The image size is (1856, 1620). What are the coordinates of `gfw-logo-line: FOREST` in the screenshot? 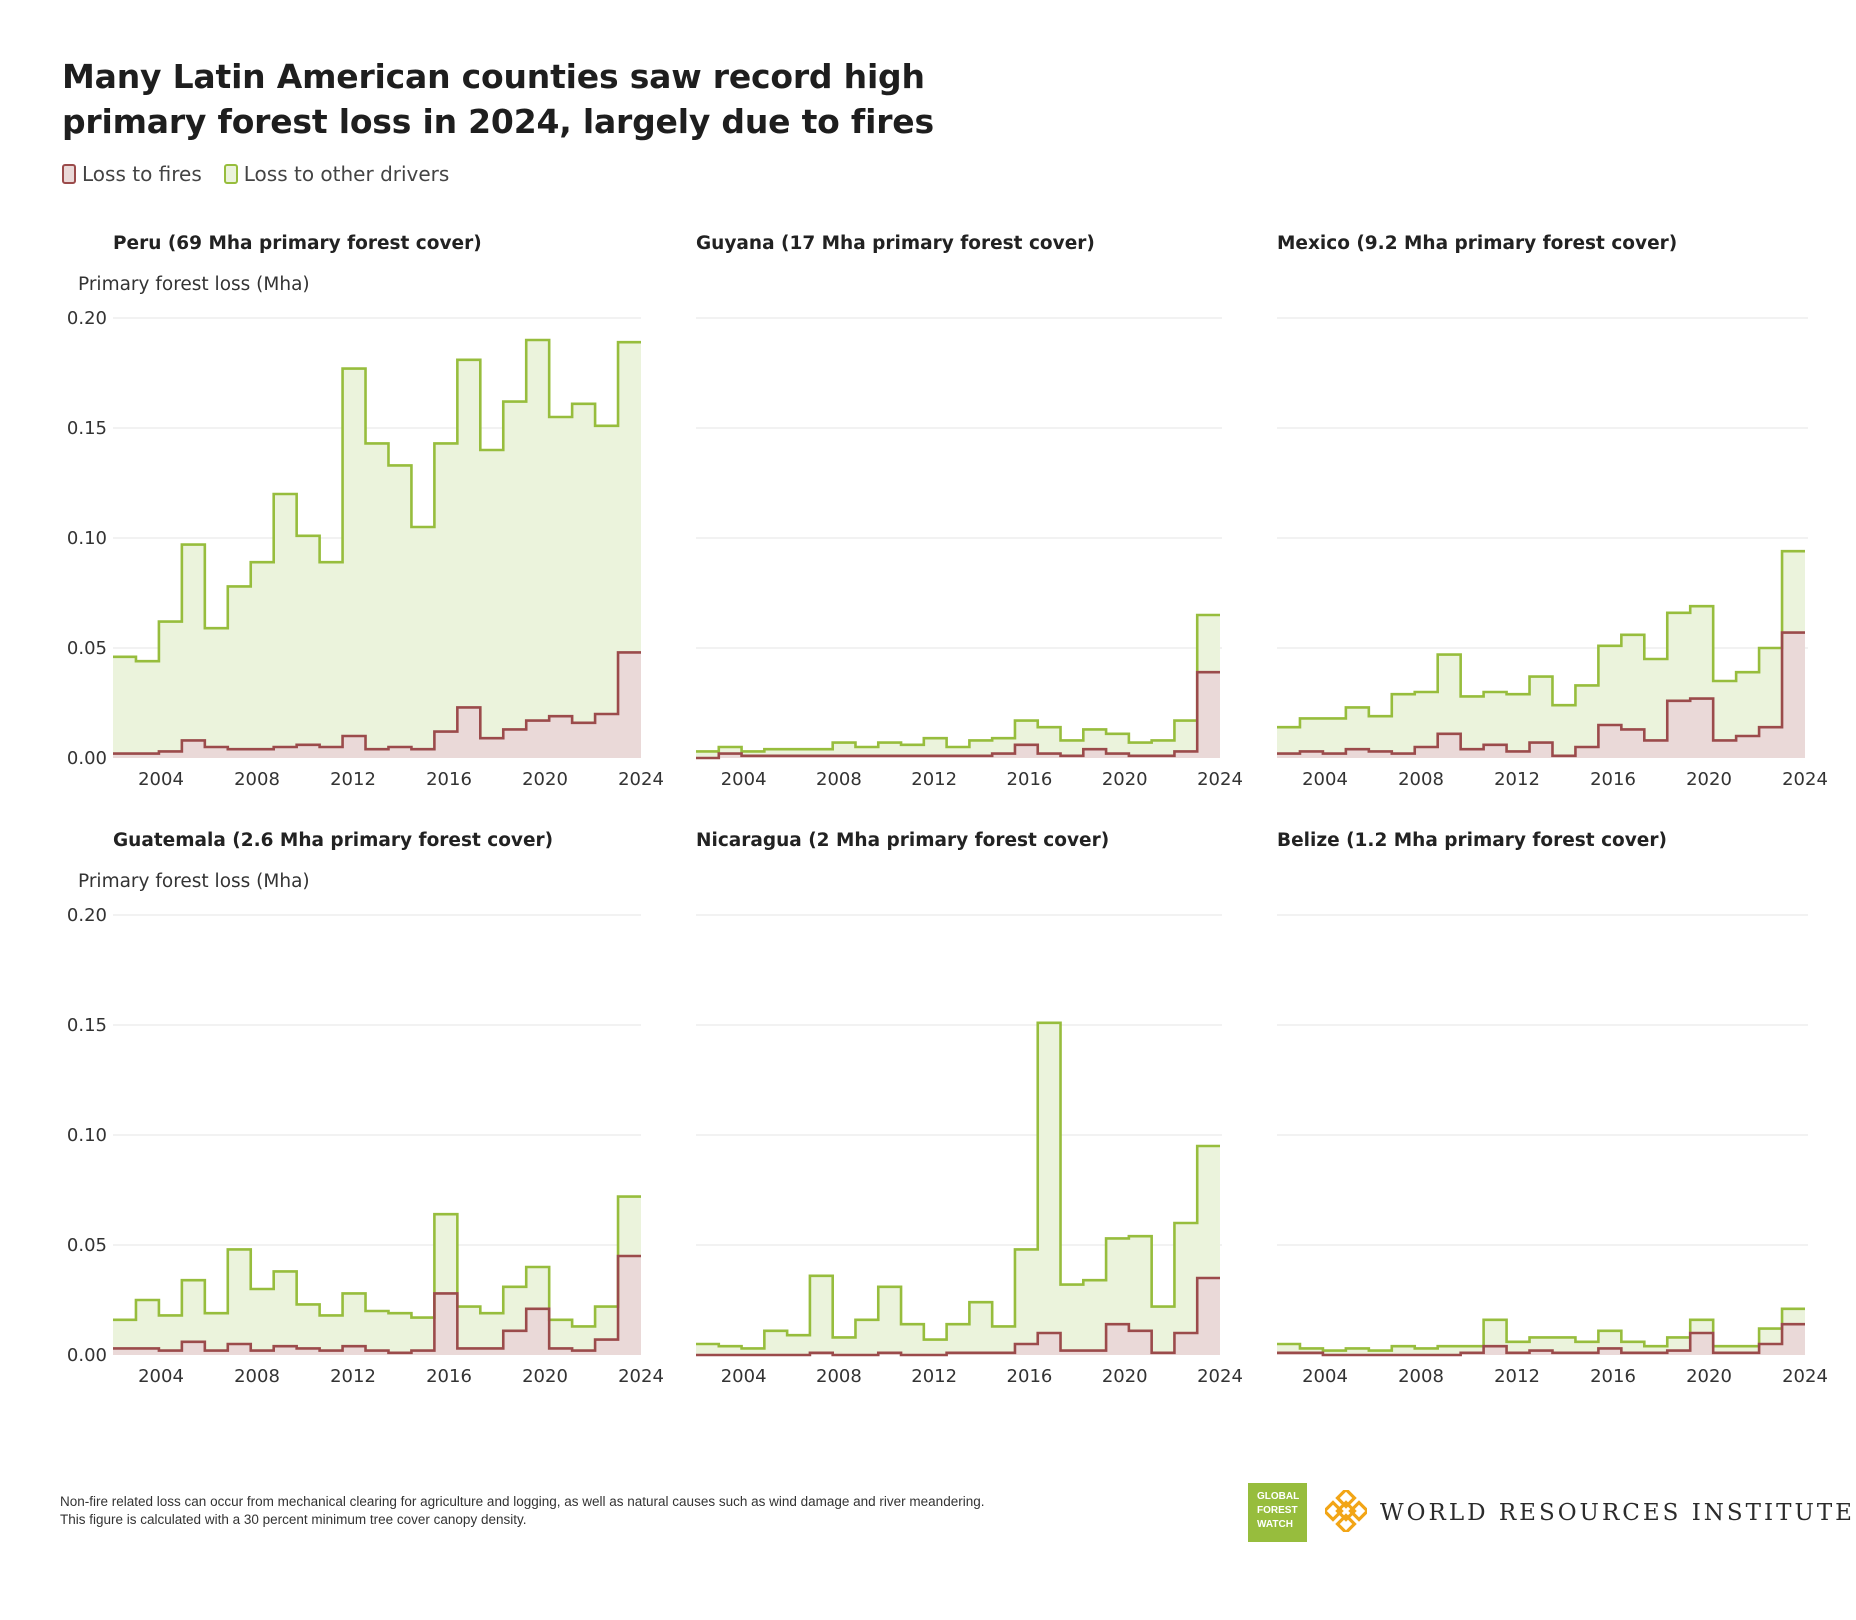 It's located at (1277, 1510).